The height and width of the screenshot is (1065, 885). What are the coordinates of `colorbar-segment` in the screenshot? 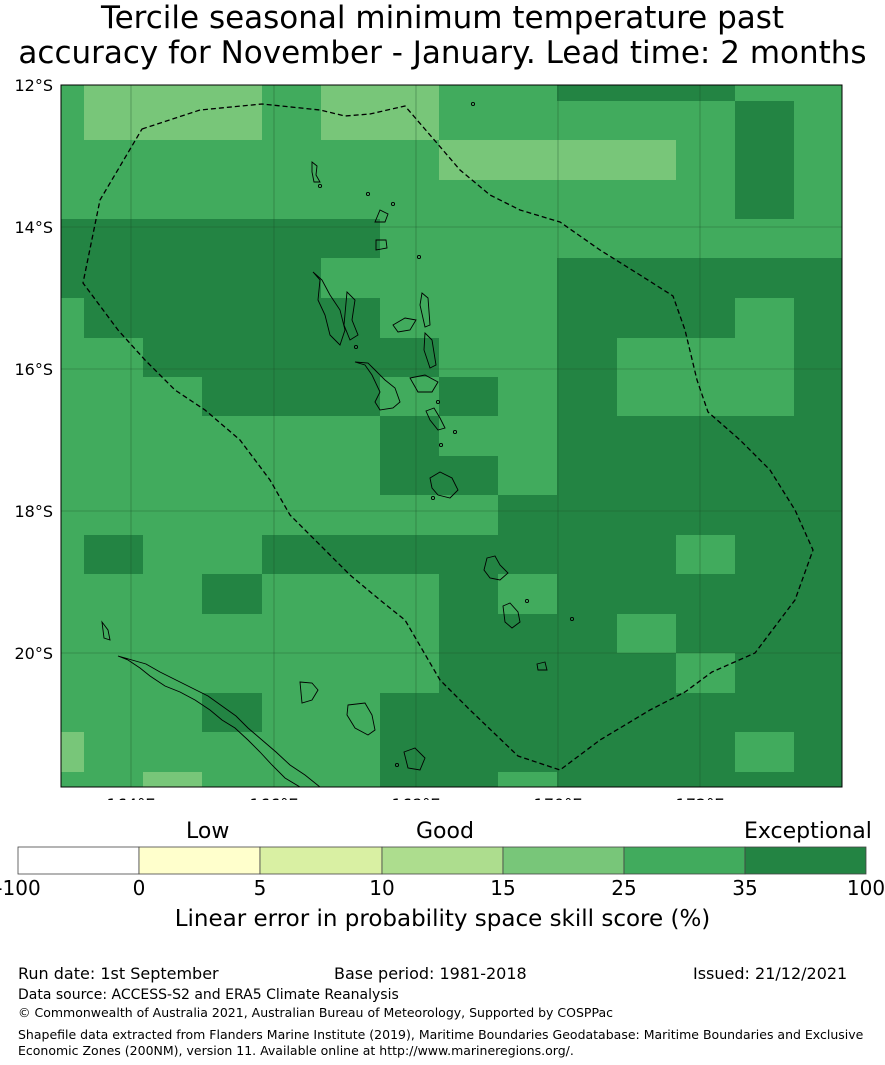 It's located at (199, 860).